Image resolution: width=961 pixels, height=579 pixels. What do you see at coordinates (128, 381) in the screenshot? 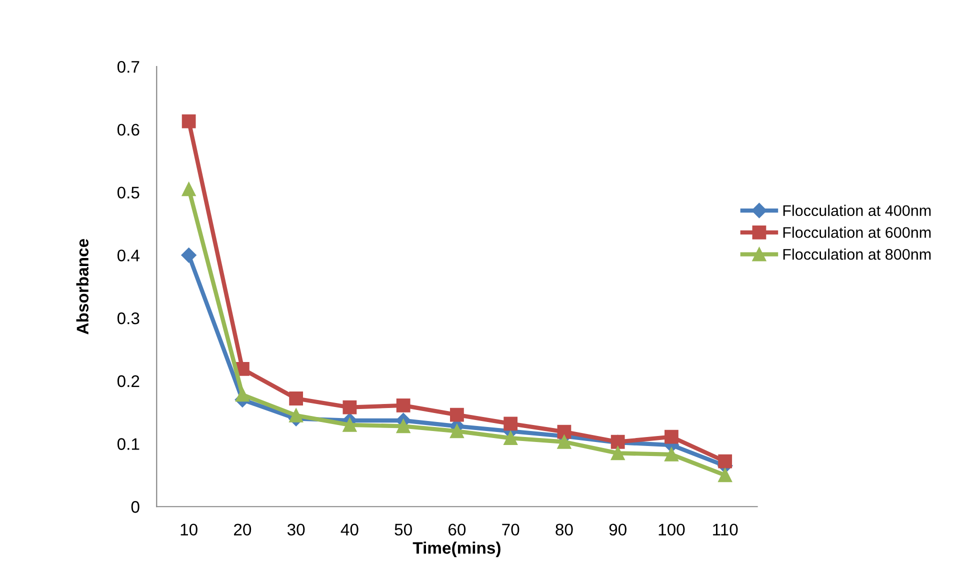
I see `y-tick-label: 0.2` at bounding box center [128, 381].